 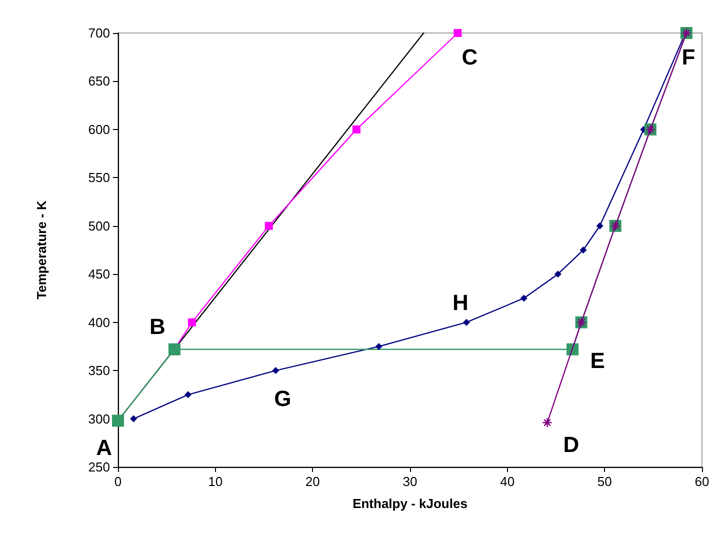 I want to click on x-tick-label: 40, so click(x=507, y=481).